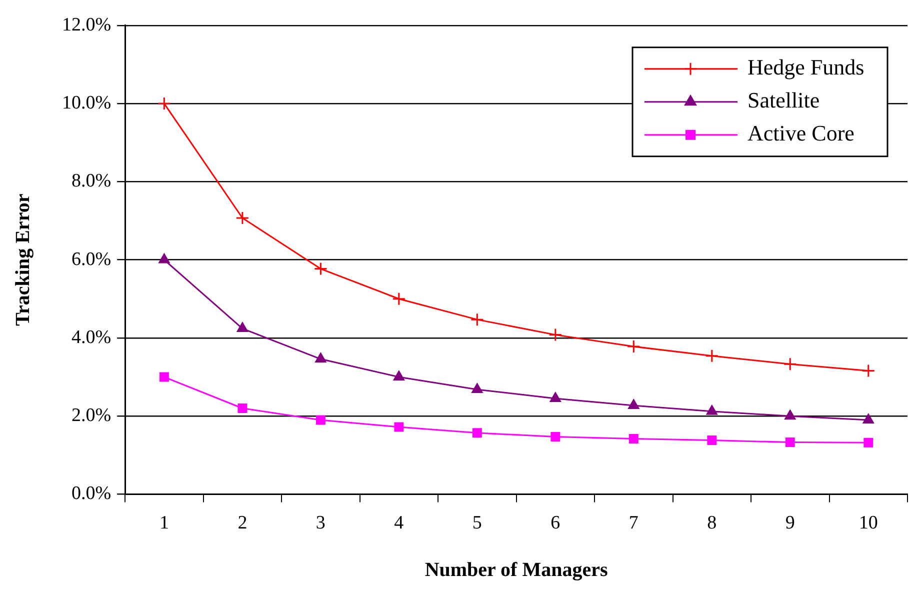  I want to click on x-tick-label: 6, so click(555, 523).